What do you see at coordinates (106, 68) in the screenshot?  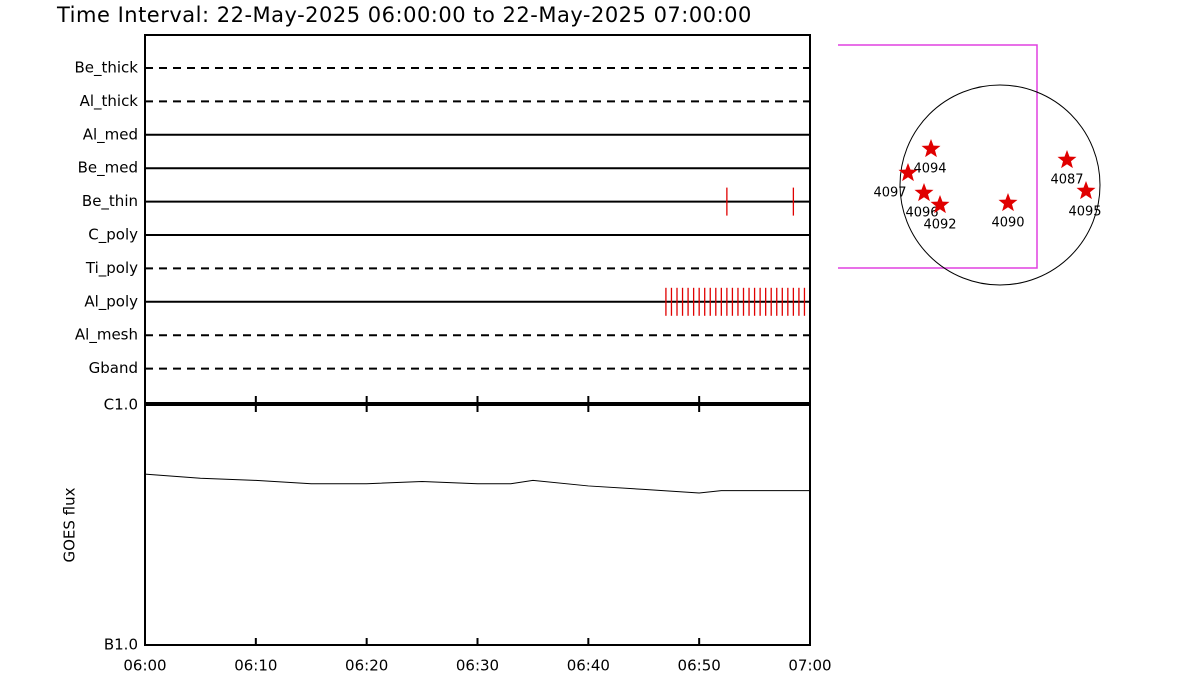 I see `filter-label: Be_thick` at bounding box center [106, 68].